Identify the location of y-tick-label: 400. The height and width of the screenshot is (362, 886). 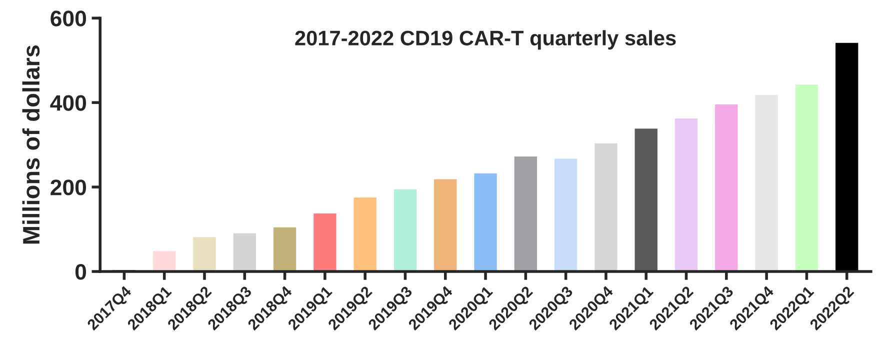
(68, 103).